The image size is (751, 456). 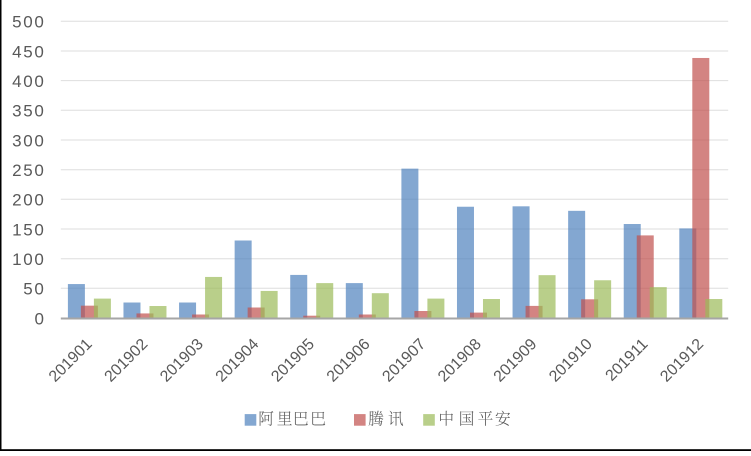 What do you see at coordinates (28, 51) in the screenshot?
I see `svg-text: 450` at bounding box center [28, 51].